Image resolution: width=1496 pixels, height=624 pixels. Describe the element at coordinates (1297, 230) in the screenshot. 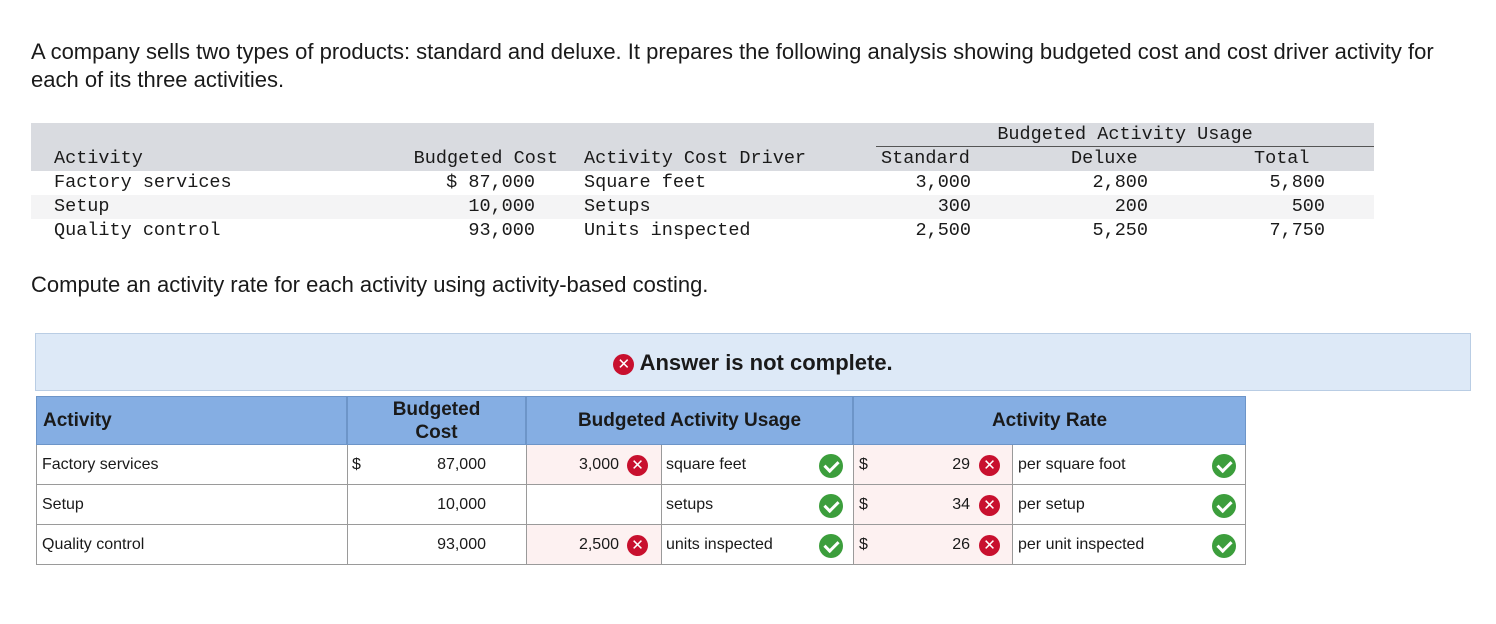

I see `data-row-total: 7,750` at that location.